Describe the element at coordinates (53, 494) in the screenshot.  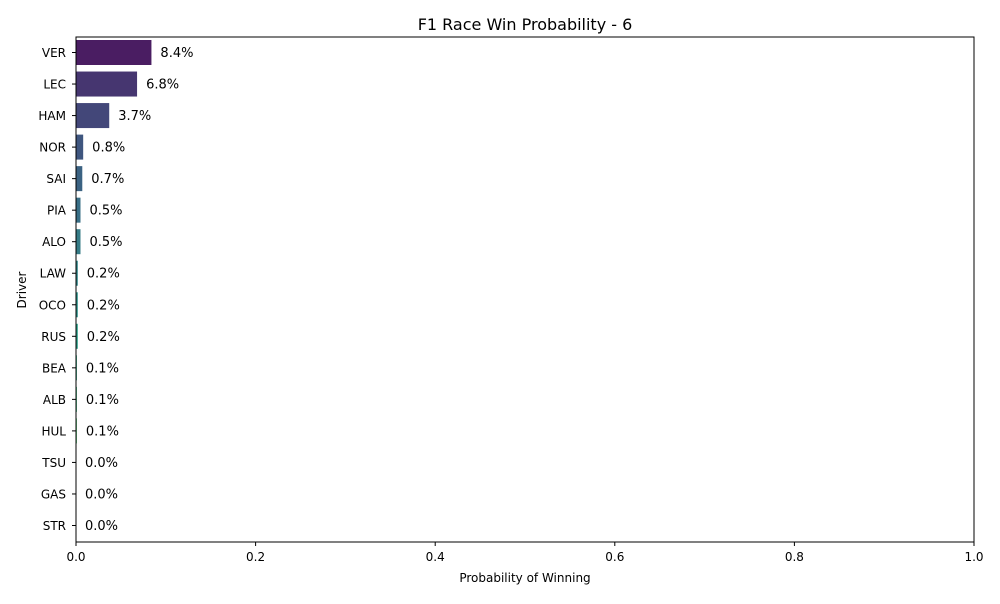
I see `y-tick-label-gas: GAS` at that location.